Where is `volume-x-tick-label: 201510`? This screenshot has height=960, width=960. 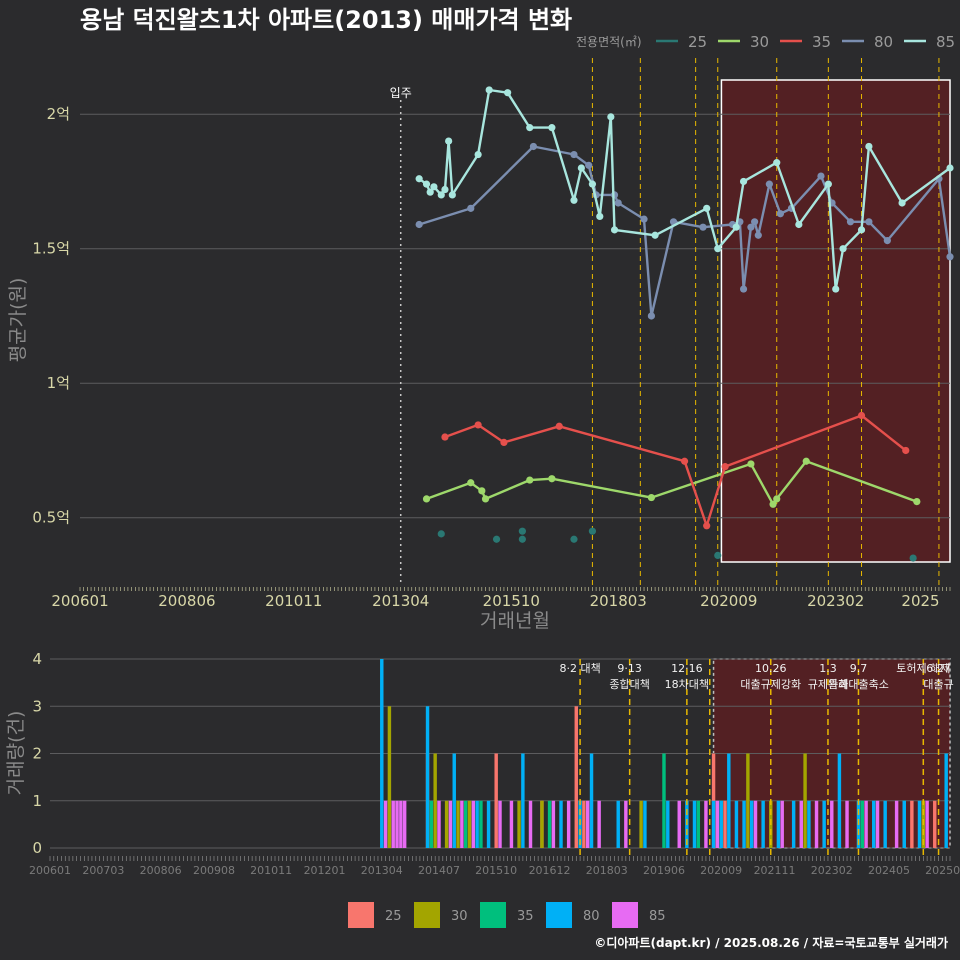 volume-x-tick-label: 201510 is located at coordinates (496, 870).